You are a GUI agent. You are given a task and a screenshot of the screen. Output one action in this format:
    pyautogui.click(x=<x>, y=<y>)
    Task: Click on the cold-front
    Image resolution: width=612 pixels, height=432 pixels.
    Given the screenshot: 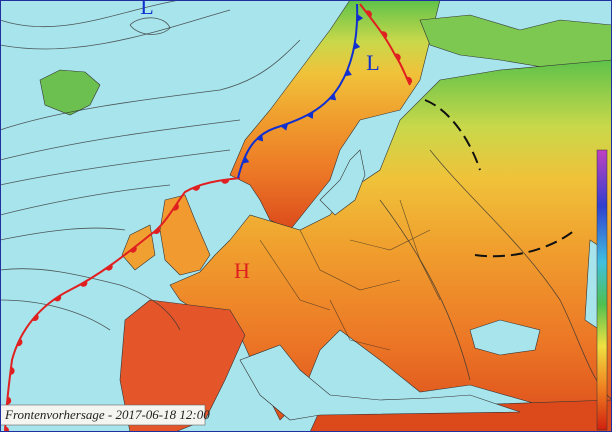 What is the action you would take?
    pyautogui.click(x=298, y=91)
    